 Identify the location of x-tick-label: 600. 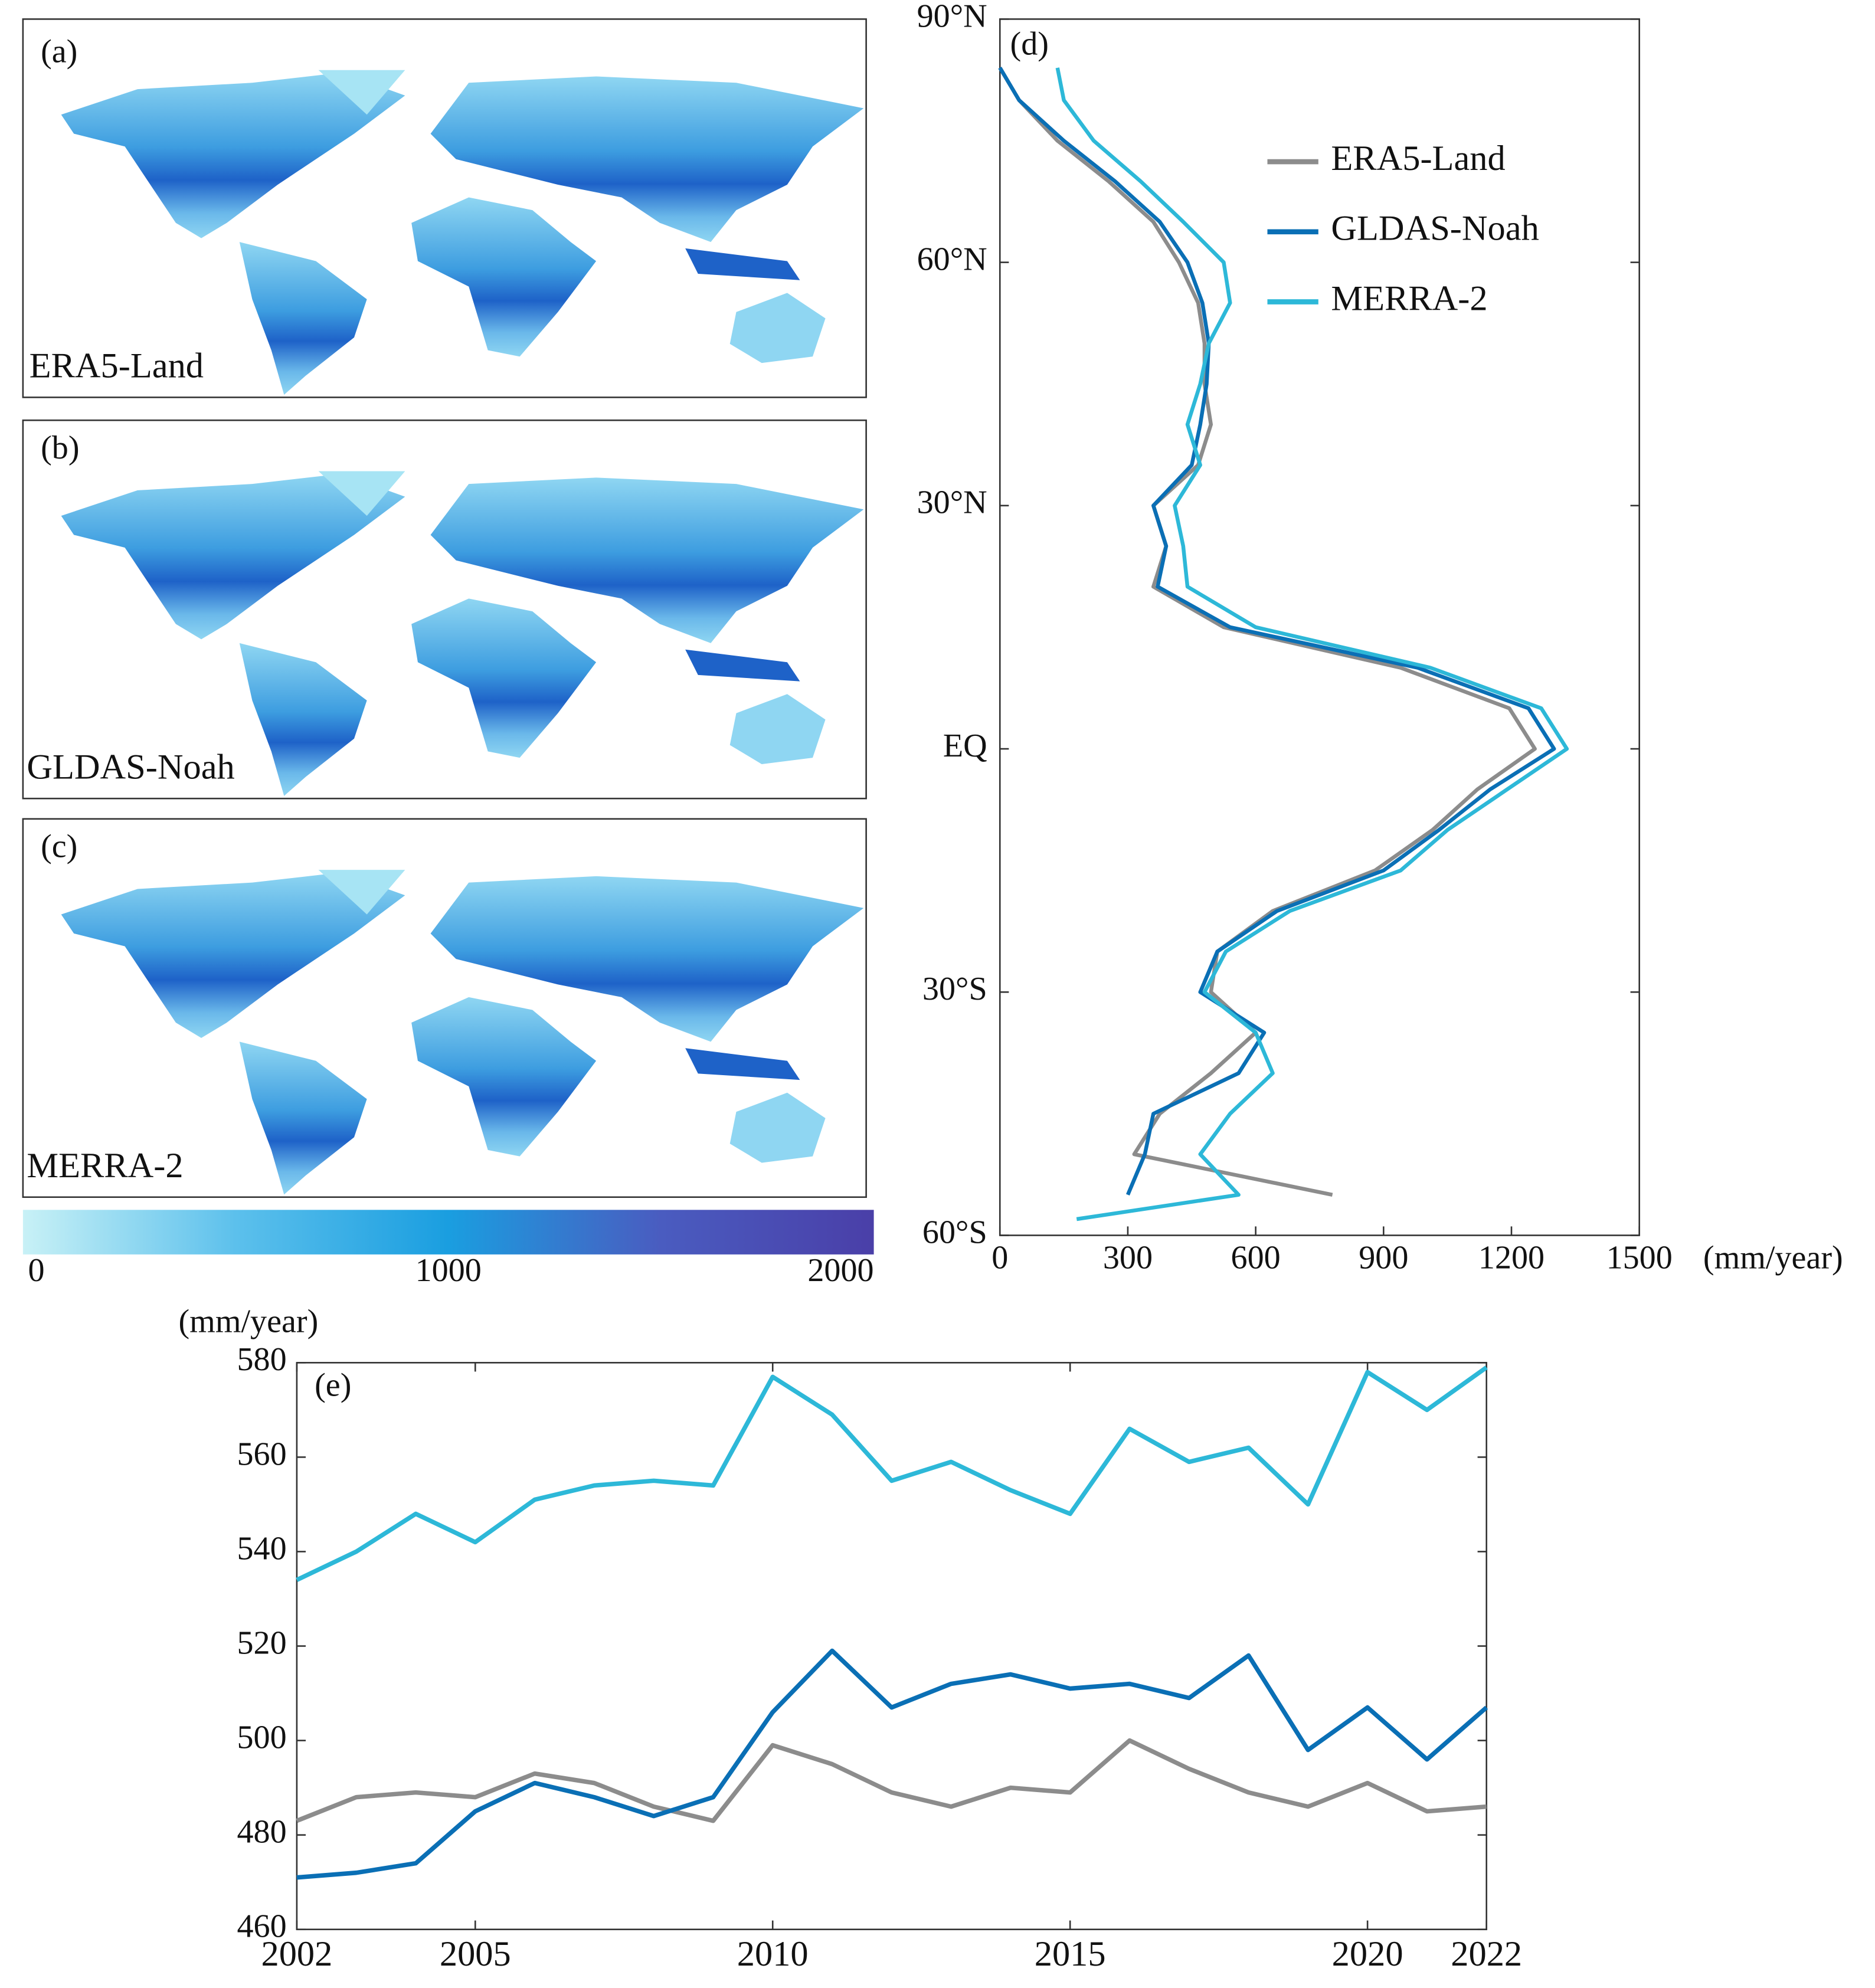
(1256, 1258).